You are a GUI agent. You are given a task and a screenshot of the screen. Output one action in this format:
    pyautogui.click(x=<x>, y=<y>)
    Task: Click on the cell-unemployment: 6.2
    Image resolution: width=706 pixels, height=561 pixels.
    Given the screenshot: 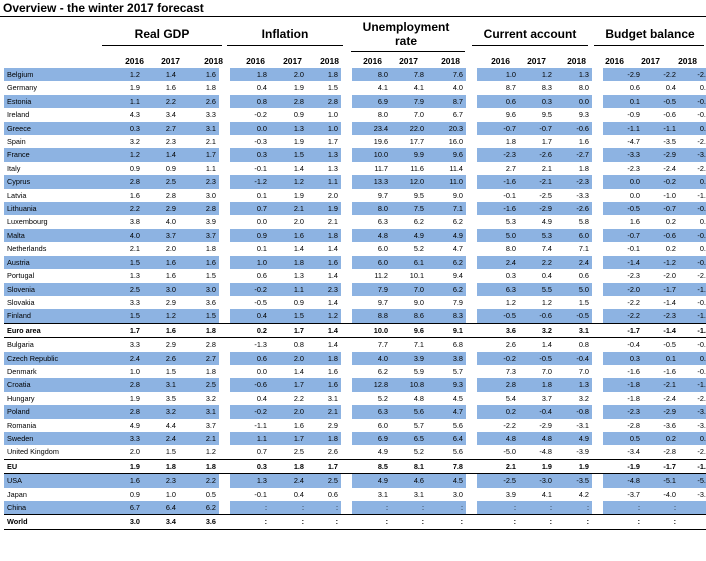 What is the action you would take?
    pyautogui.click(x=382, y=371)
    